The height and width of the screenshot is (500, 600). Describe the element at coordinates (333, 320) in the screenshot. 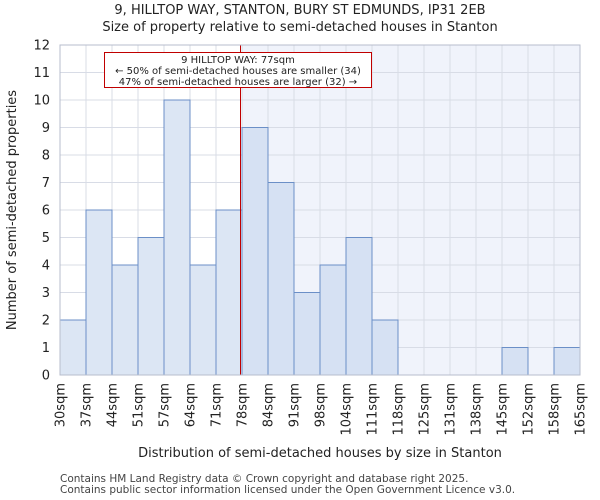

I see `bar-98sqm` at that location.